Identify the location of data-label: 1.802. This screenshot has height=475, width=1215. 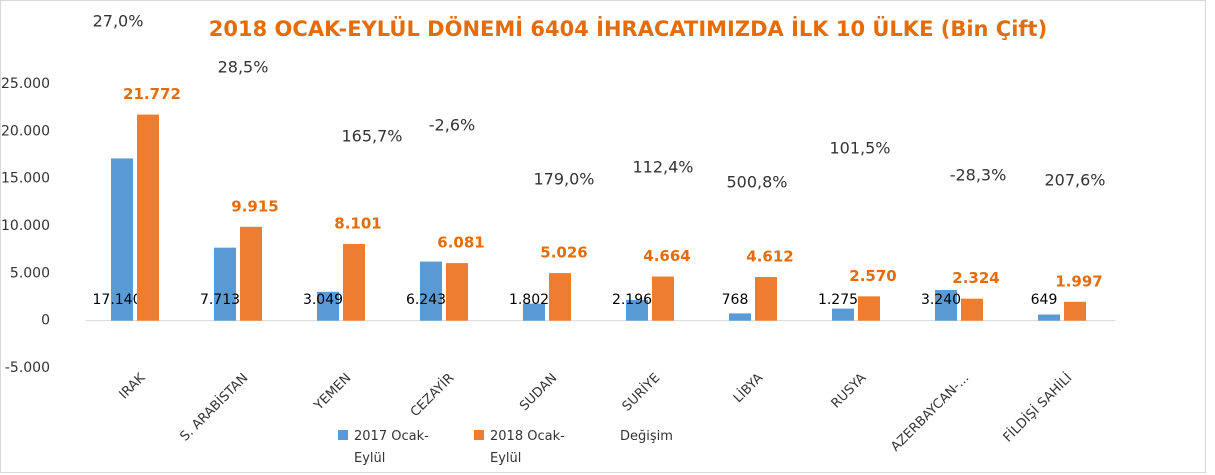
(529, 300).